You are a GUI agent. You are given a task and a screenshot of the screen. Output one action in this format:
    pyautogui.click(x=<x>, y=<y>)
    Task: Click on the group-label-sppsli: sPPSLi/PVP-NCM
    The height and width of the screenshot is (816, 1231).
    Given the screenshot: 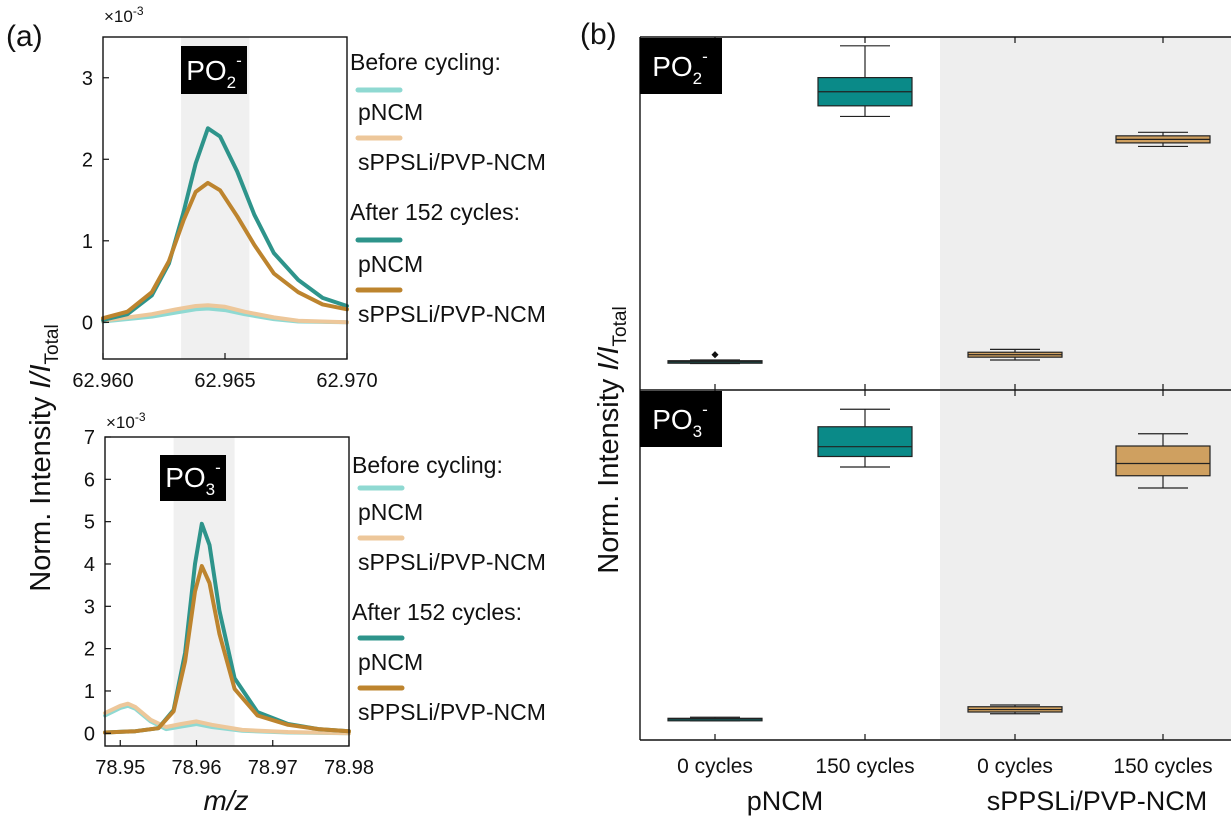 What is the action you would take?
    pyautogui.click(x=1097, y=801)
    